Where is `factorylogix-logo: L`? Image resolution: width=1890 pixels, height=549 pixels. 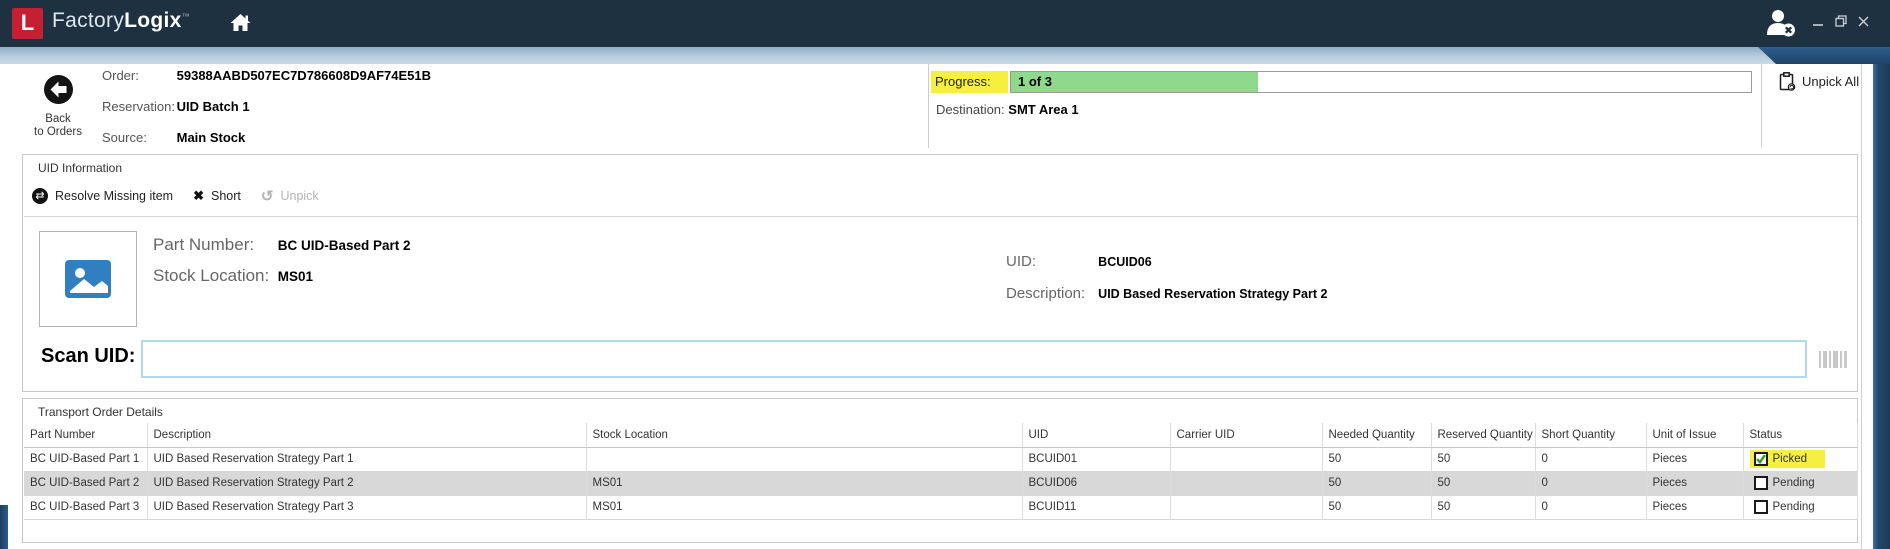
factorylogix-logo: L is located at coordinates (27, 23).